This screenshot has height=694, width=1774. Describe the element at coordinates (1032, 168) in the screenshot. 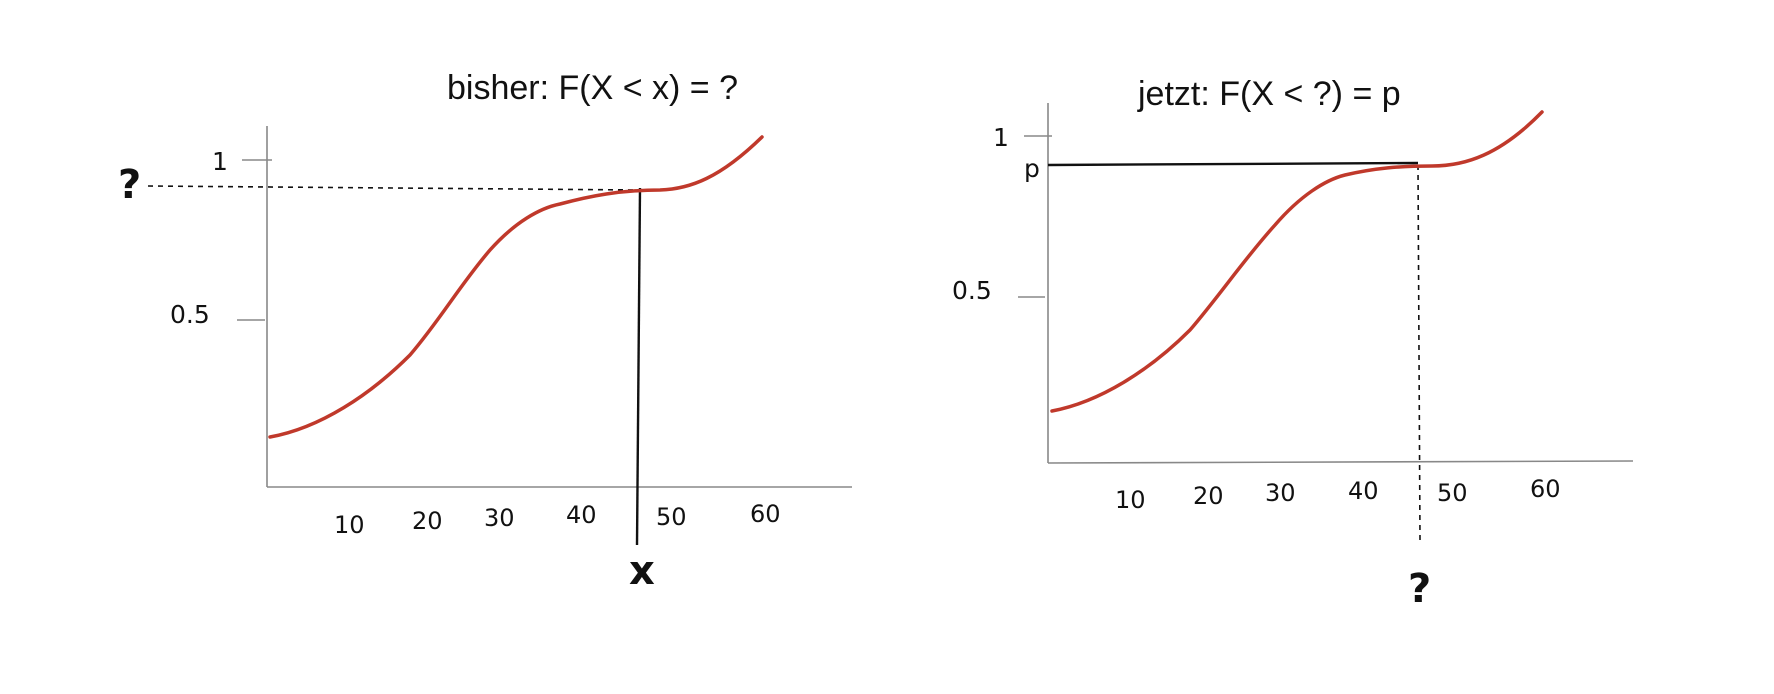

I see `right-y-label-p: p` at that location.